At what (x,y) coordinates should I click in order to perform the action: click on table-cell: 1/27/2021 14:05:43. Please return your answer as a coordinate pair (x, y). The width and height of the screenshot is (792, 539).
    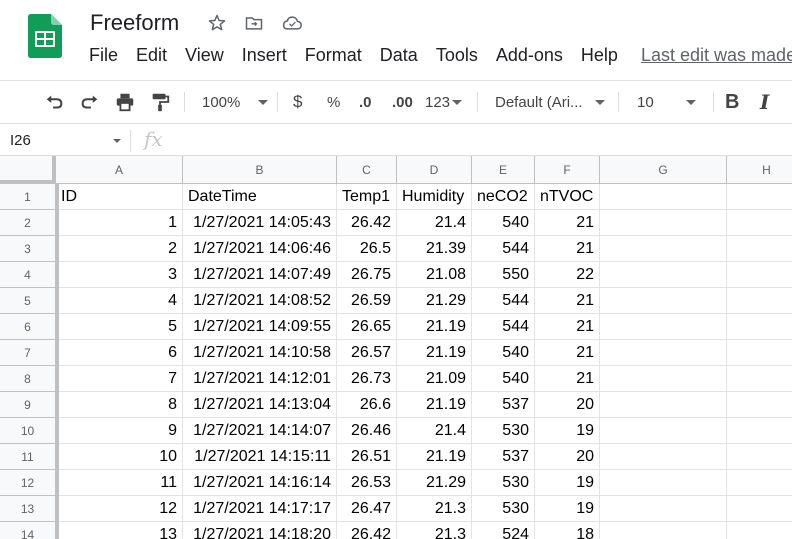
    Looking at the image, I should click on (260, 223).